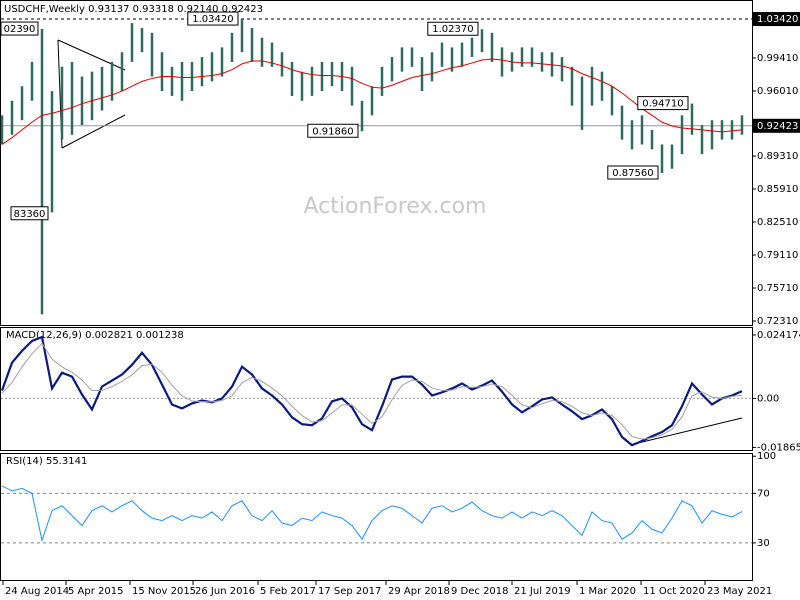 This screenshot has height=600, width=800. Describe the element at coordinates (542, 591) in the screenshot. I see `x-tick-label: 21 Jul 2019` at that location.